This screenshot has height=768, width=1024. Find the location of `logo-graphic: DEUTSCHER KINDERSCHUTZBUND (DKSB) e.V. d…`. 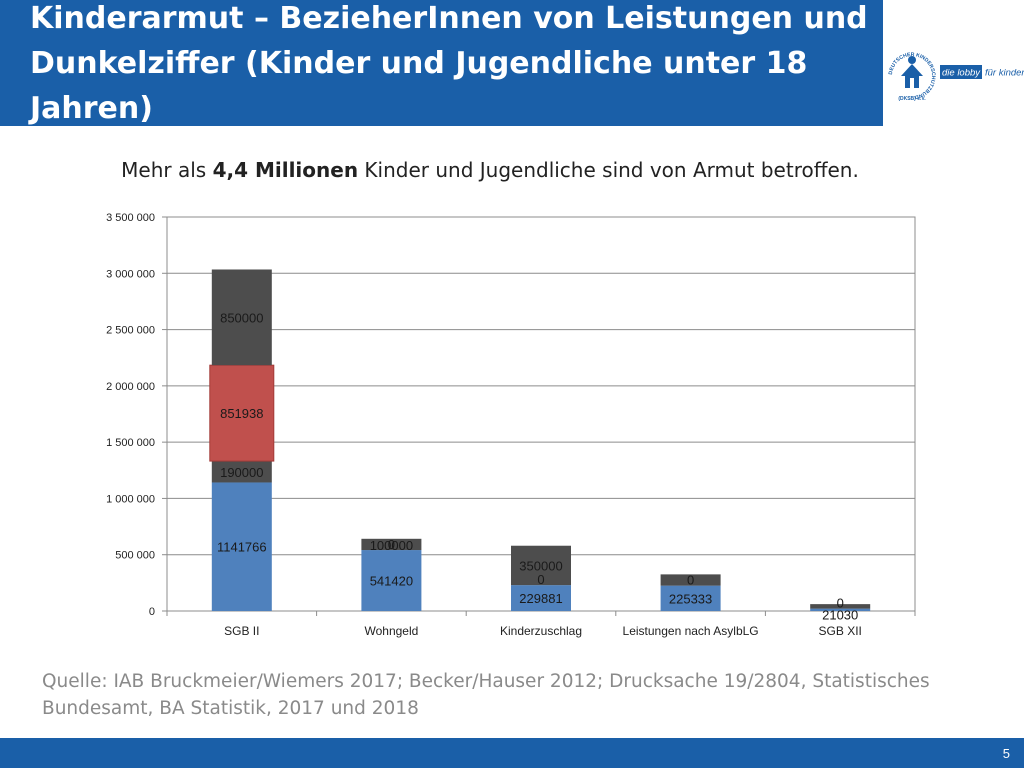

logo-graphic: DEUTSCHER KINDERSCHUTZBUND (DKSB) e.V. d… is located at coordinates (954, 76).